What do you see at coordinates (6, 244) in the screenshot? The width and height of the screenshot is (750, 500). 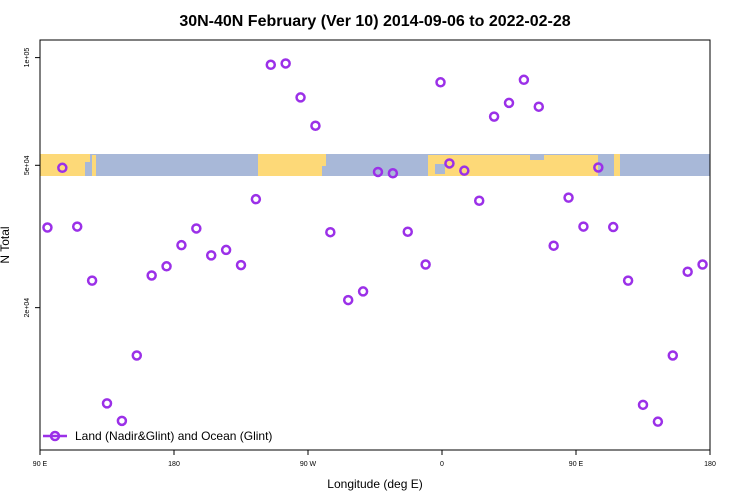 I see `y-axis-label: N Total` at bounding box center [6, 244].